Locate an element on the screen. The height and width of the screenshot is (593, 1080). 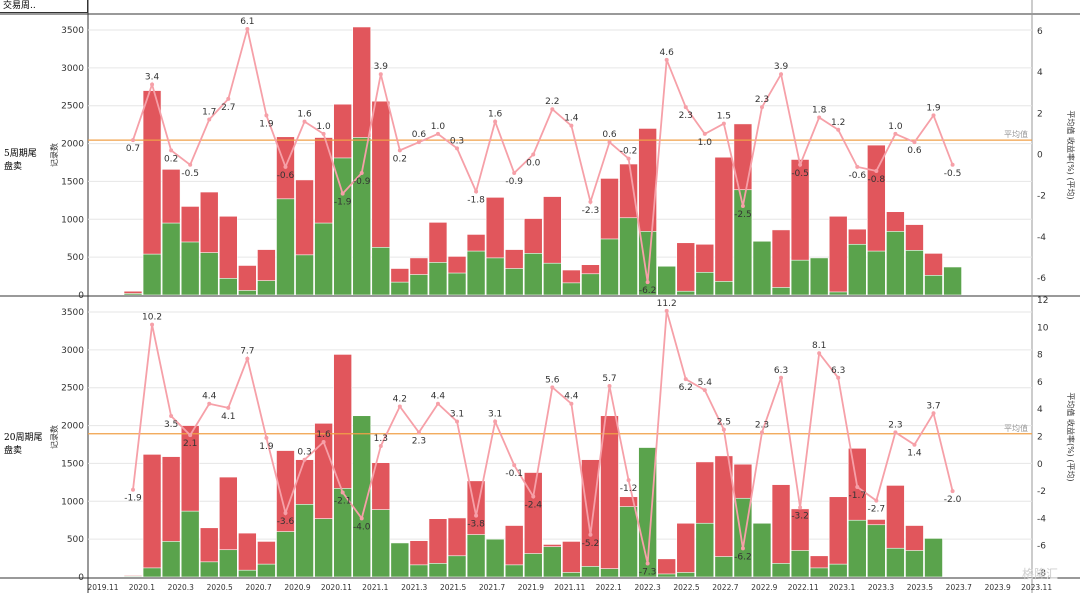
panel-1-return-data-label: 0.6 is located at coordinates (419, 135).